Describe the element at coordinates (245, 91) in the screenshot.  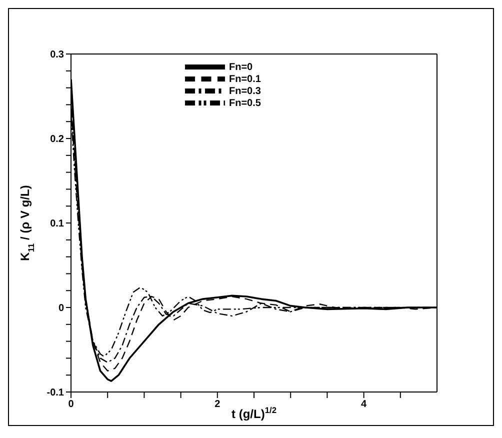
I see `legend-label: Fn=0.3` at that location.